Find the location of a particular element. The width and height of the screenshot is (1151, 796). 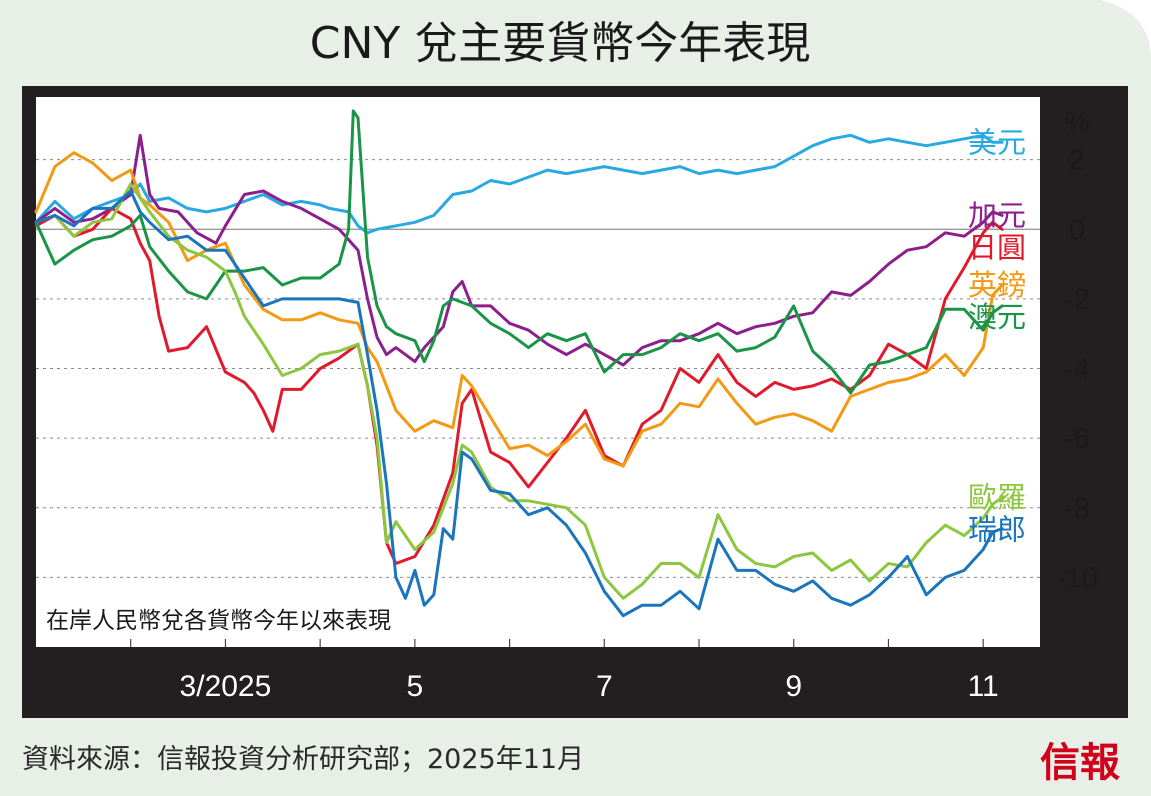

y-tick-label: 2 is located at coordinates (1077, 161).